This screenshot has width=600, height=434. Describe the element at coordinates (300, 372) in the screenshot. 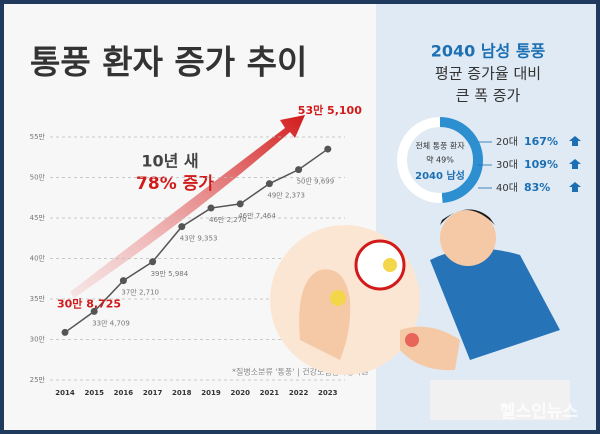

I see `source: *질병소분류 '통풍' | 건강보험심사평가원` at that location.